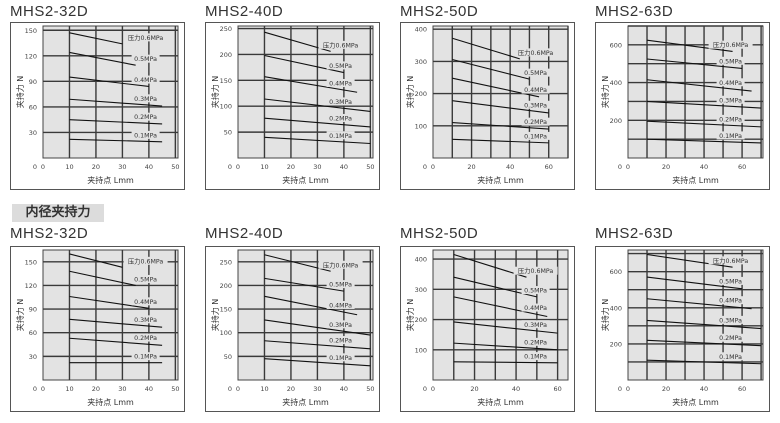 This screenshot has height=423, width=780. I want to click on x-tick-label: 30, so click(122, 167).